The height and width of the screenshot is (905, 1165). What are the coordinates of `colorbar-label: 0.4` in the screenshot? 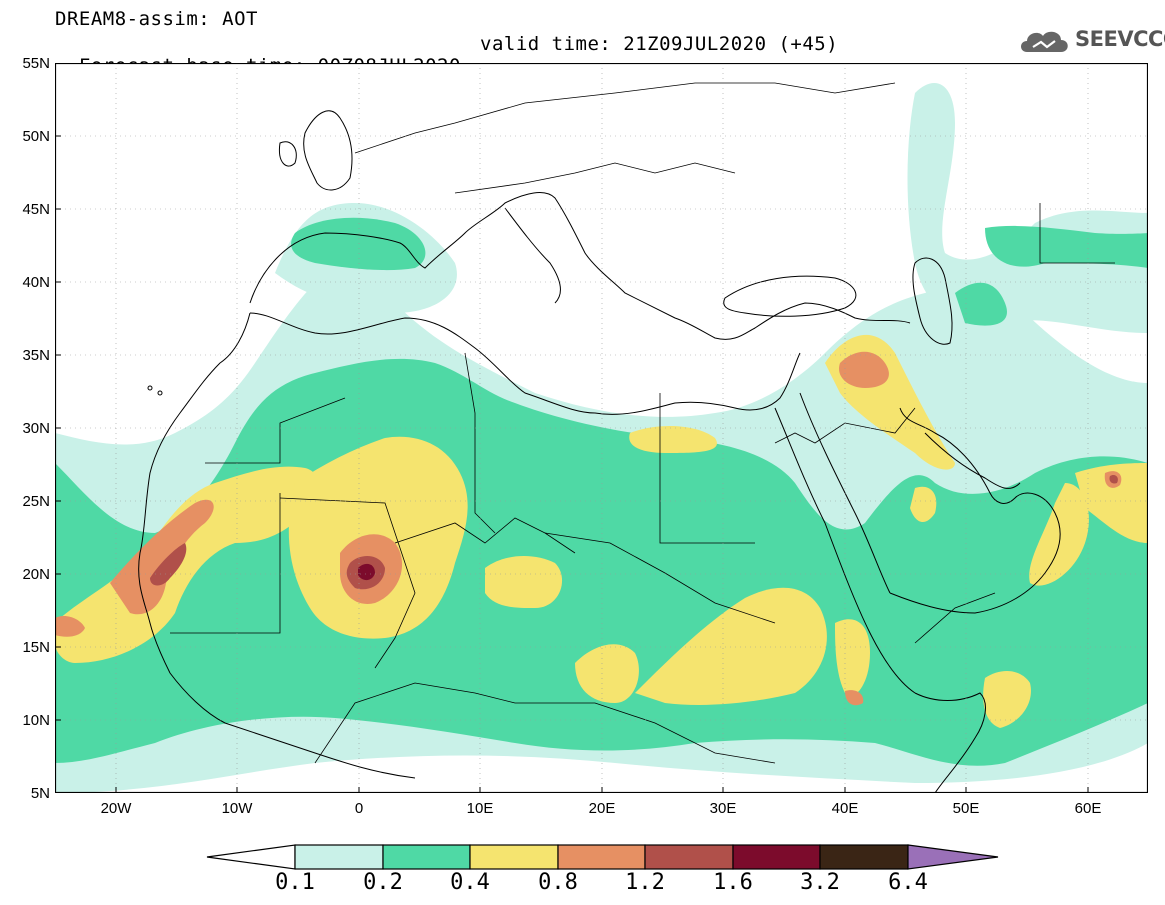 It's located at (470, 882).